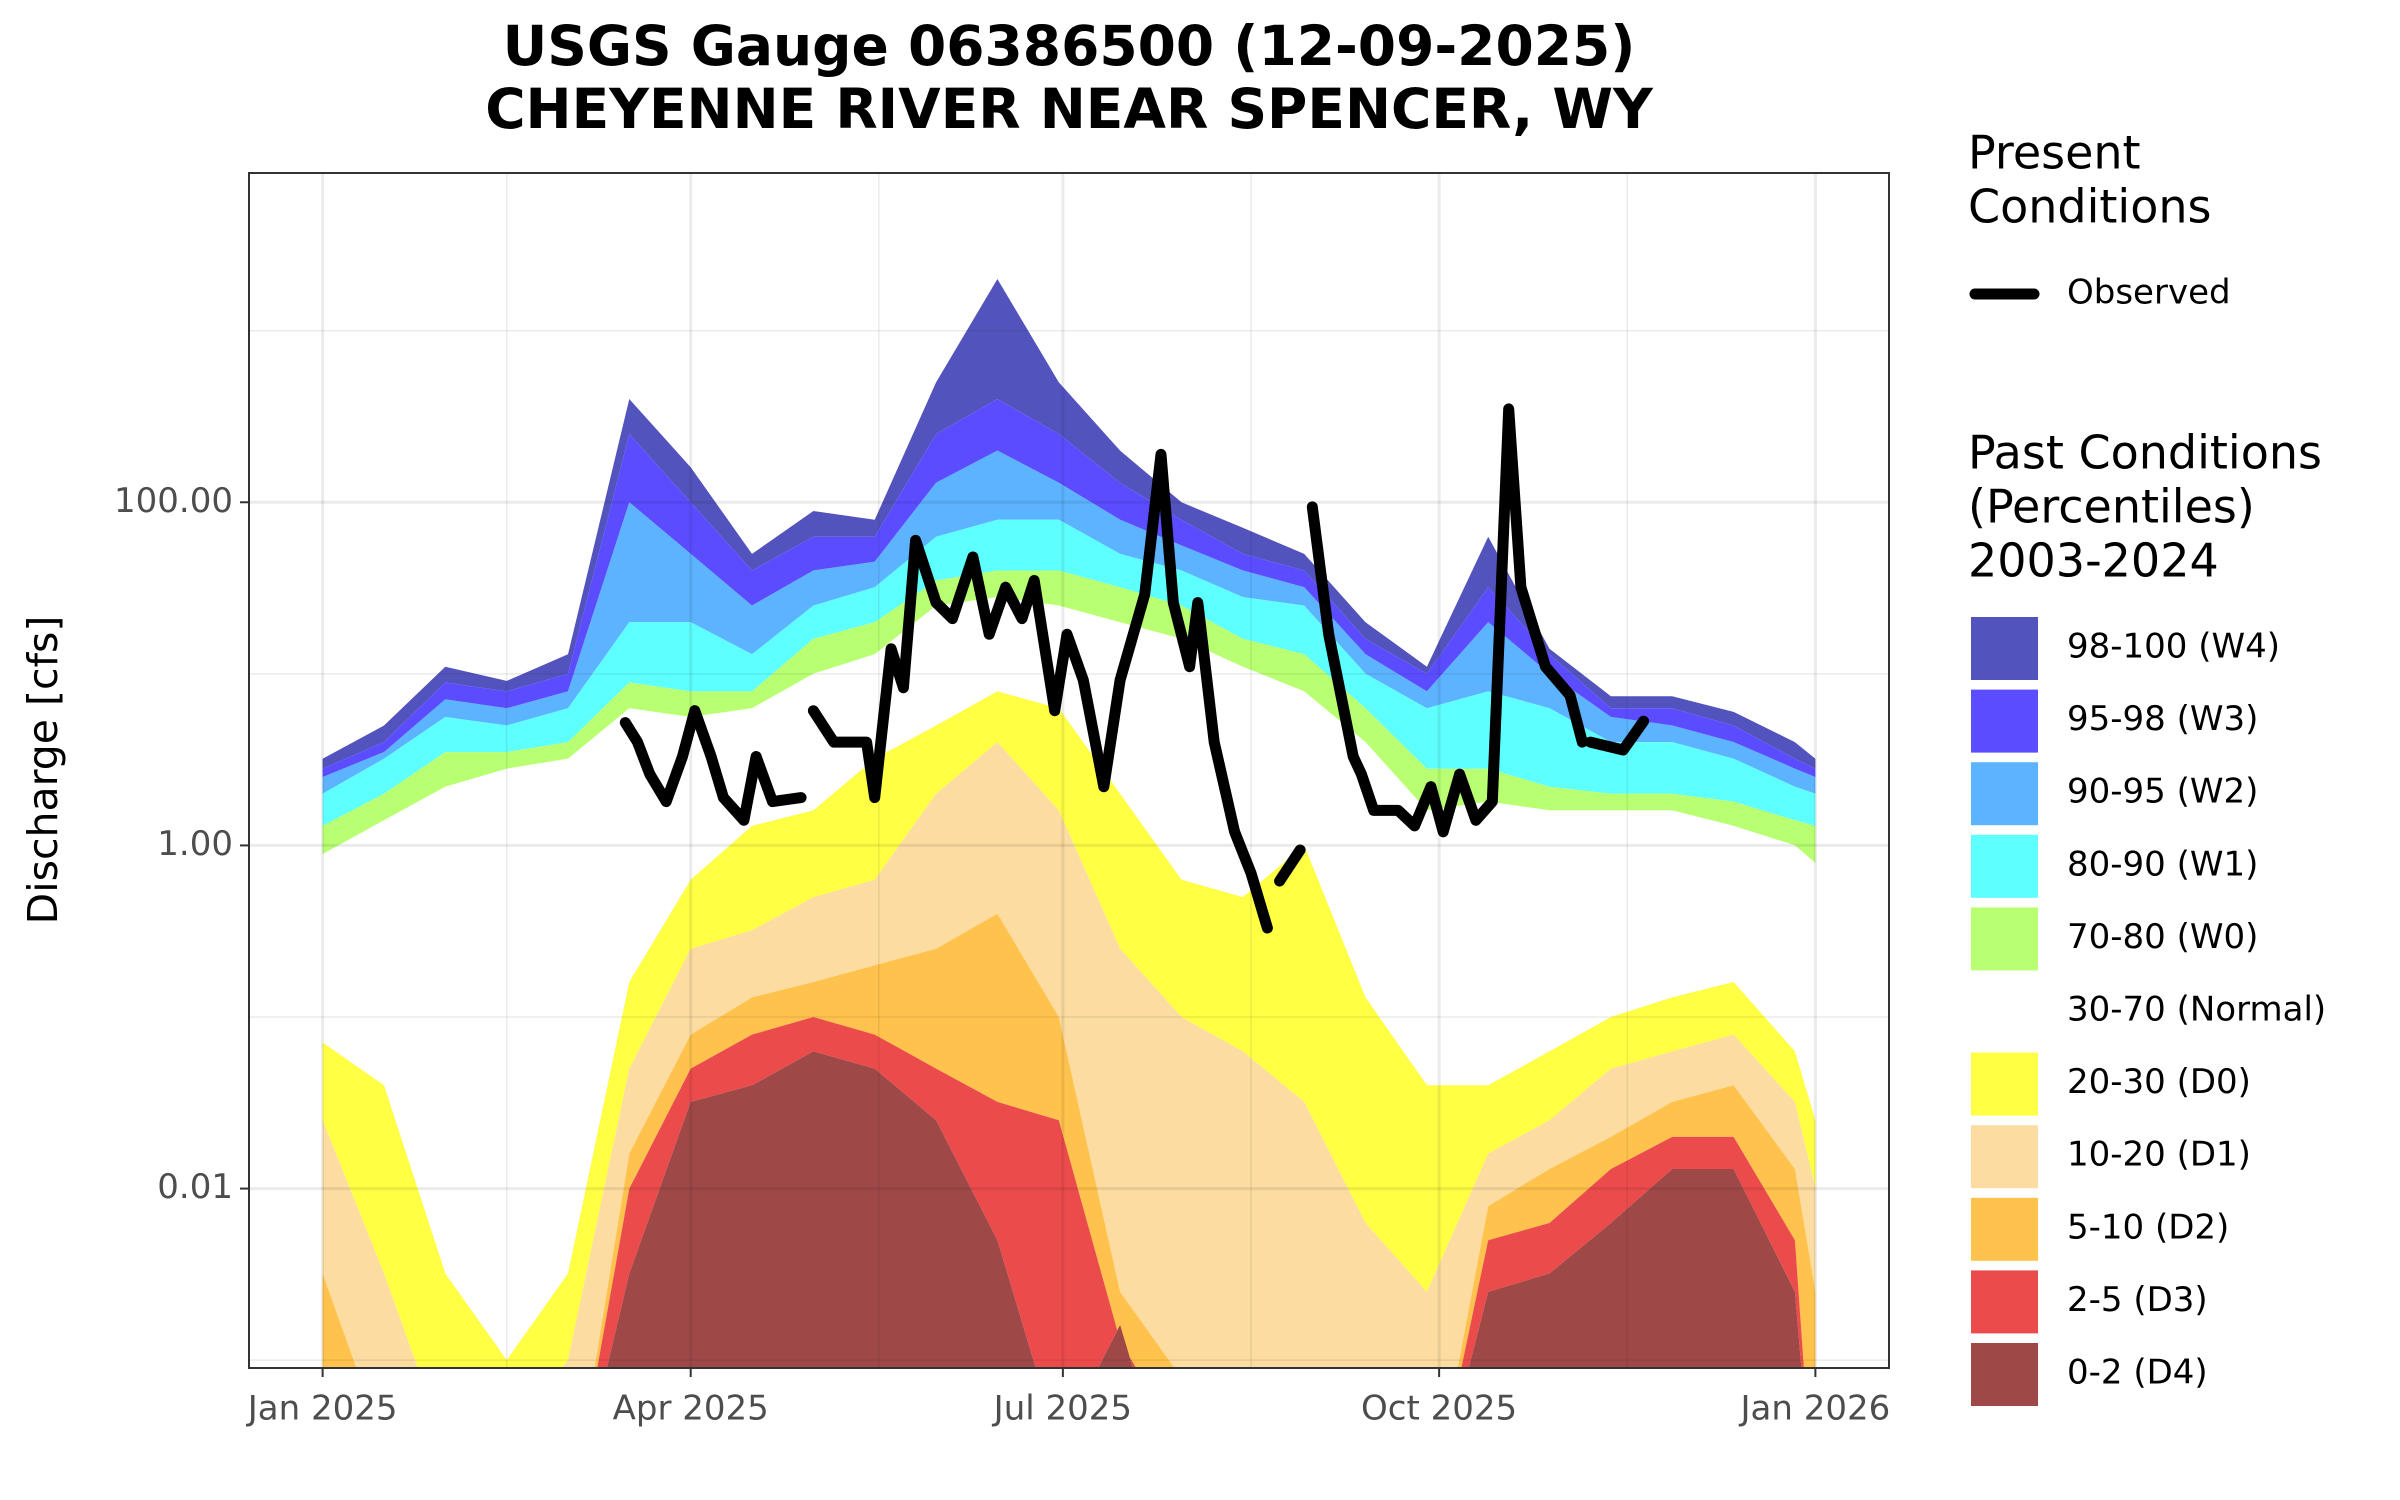 The height and width of the screenshot is (1500, 2400). I want to click on y-axis-label: Discharge [cfs], so click(43, 770).